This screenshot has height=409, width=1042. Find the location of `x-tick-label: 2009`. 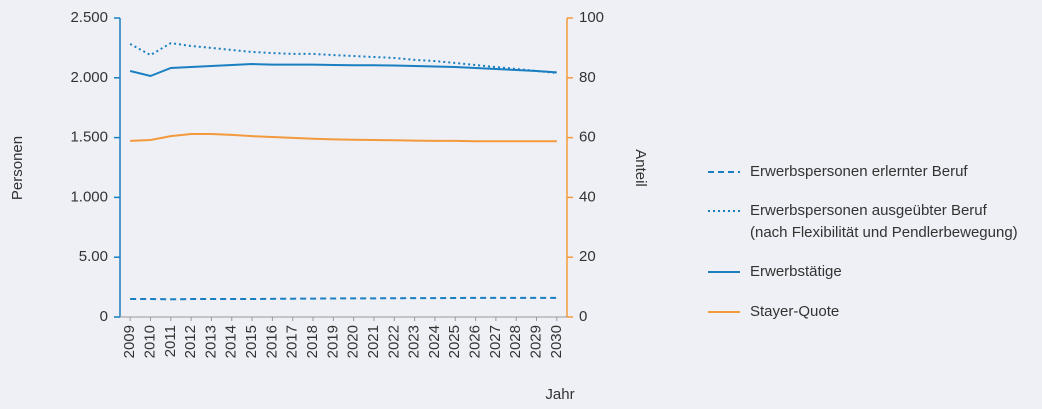

x-tick-label: 2009 is located at coordinates (129, 341).